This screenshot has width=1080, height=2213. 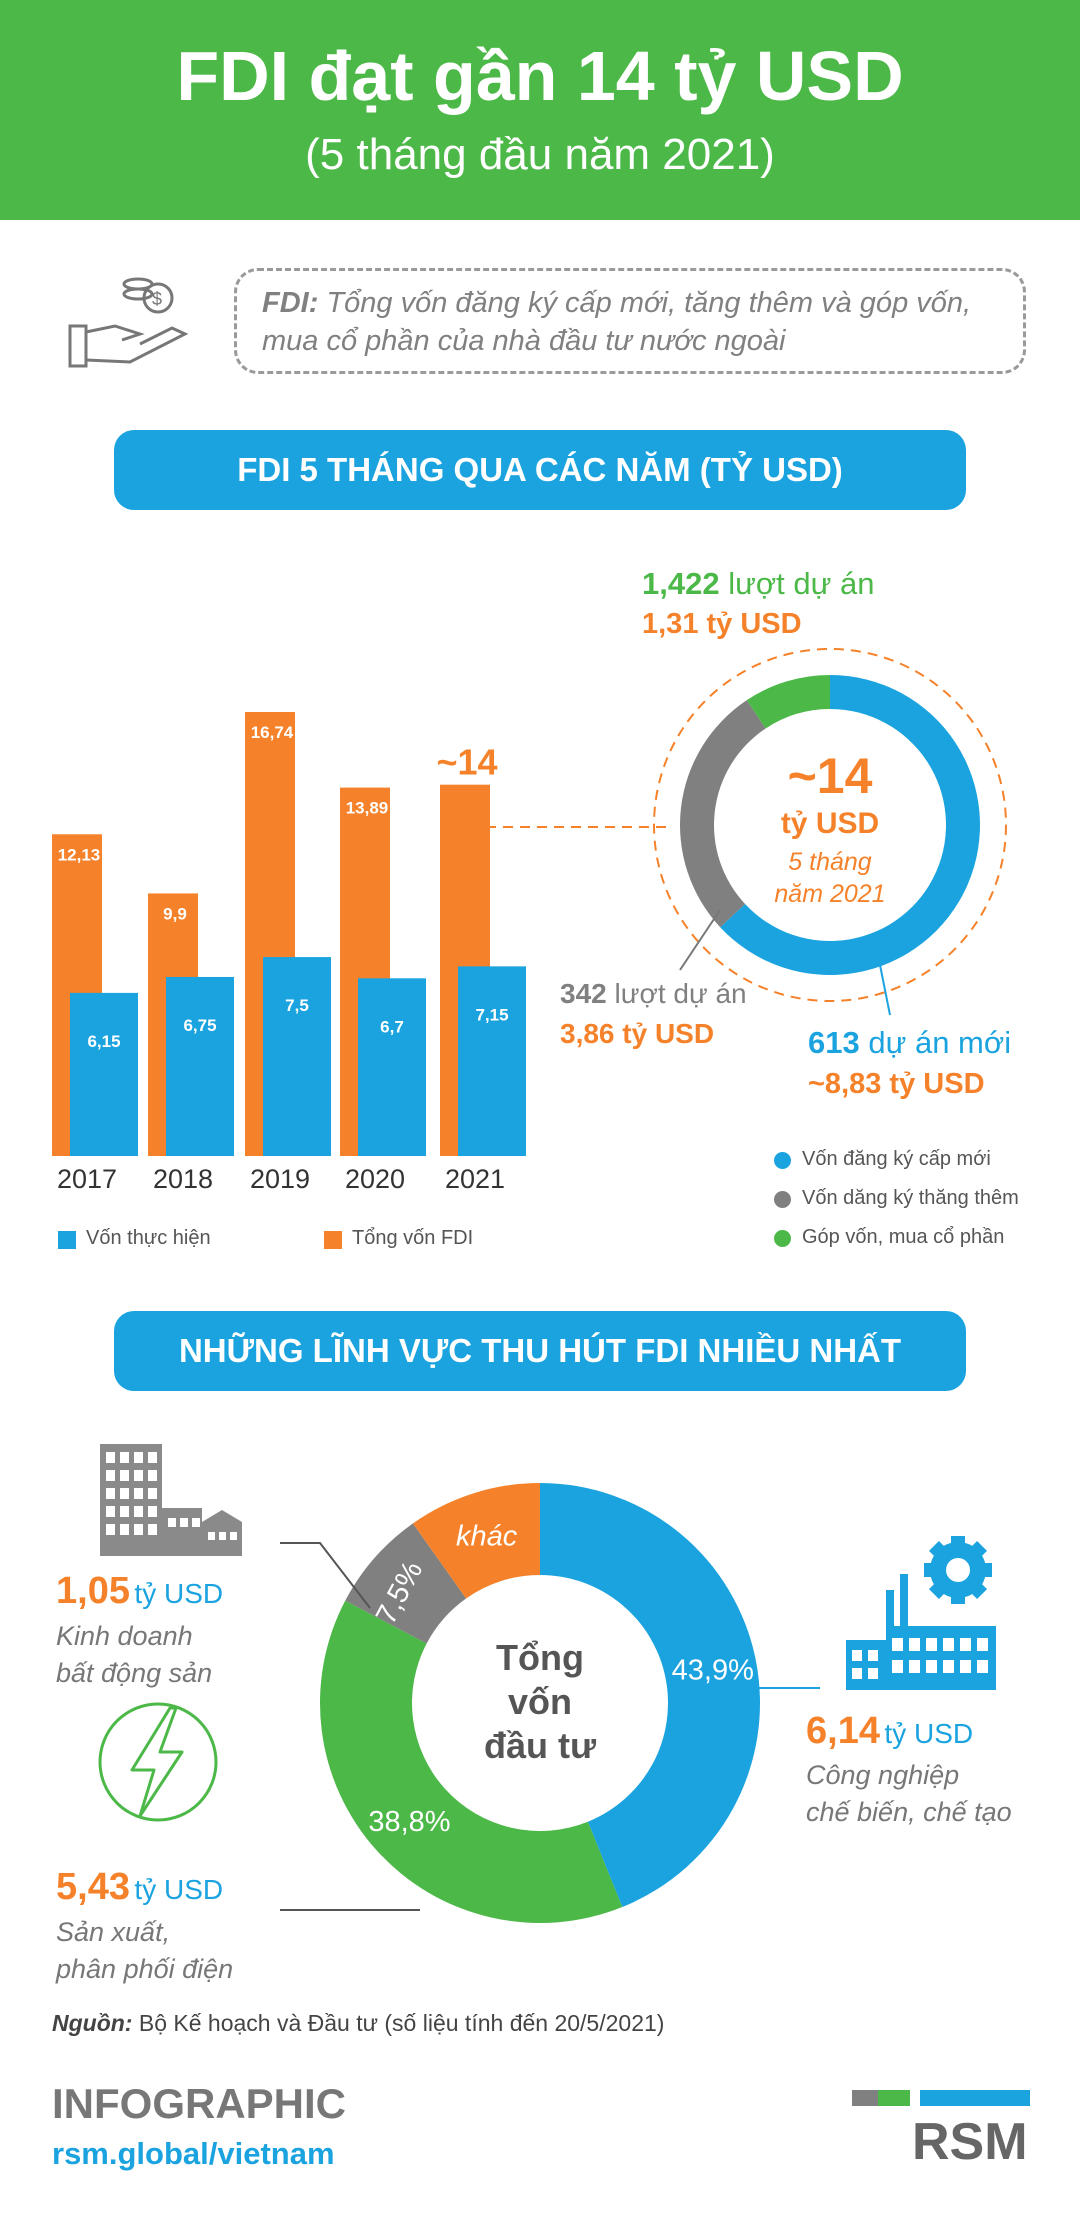 I want to click on section-sectors-banner: NHỮNG LĨNH VỰC THU HÚT FDI NHIỀU NHẤT, so click(x=540, y=1351).